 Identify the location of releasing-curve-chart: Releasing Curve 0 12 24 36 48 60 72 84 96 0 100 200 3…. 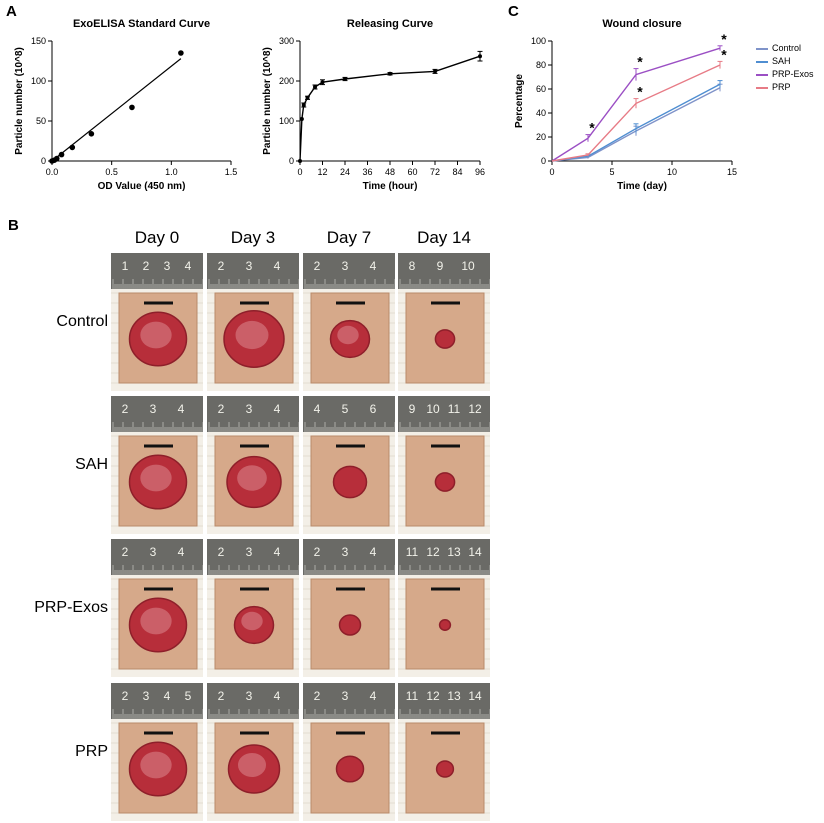
(373, 105).